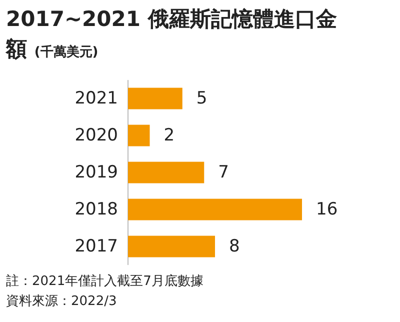 The height and width of the screenshot is (322, 400). I want to click on chart-subtitle: (千萬美元), so click(66, 52).